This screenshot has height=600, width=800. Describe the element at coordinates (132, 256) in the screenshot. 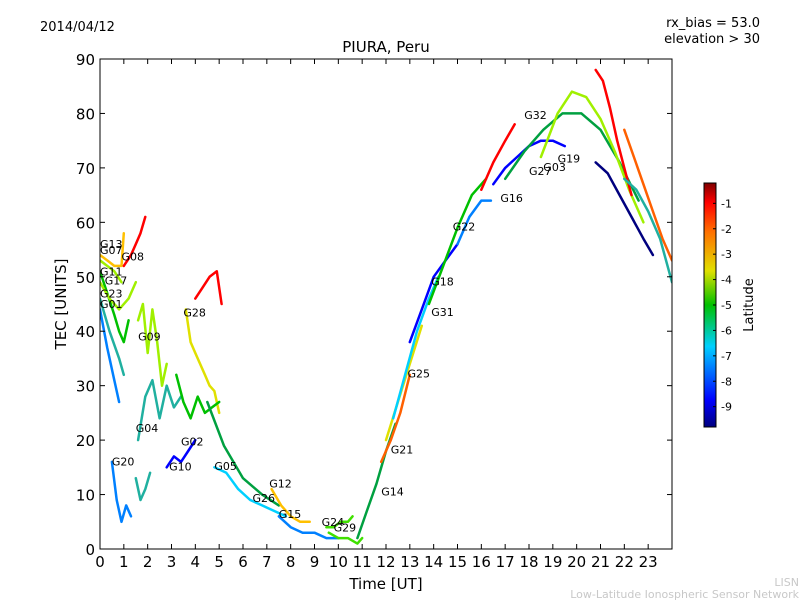

I see `sat-label-g08: G08` at that location.